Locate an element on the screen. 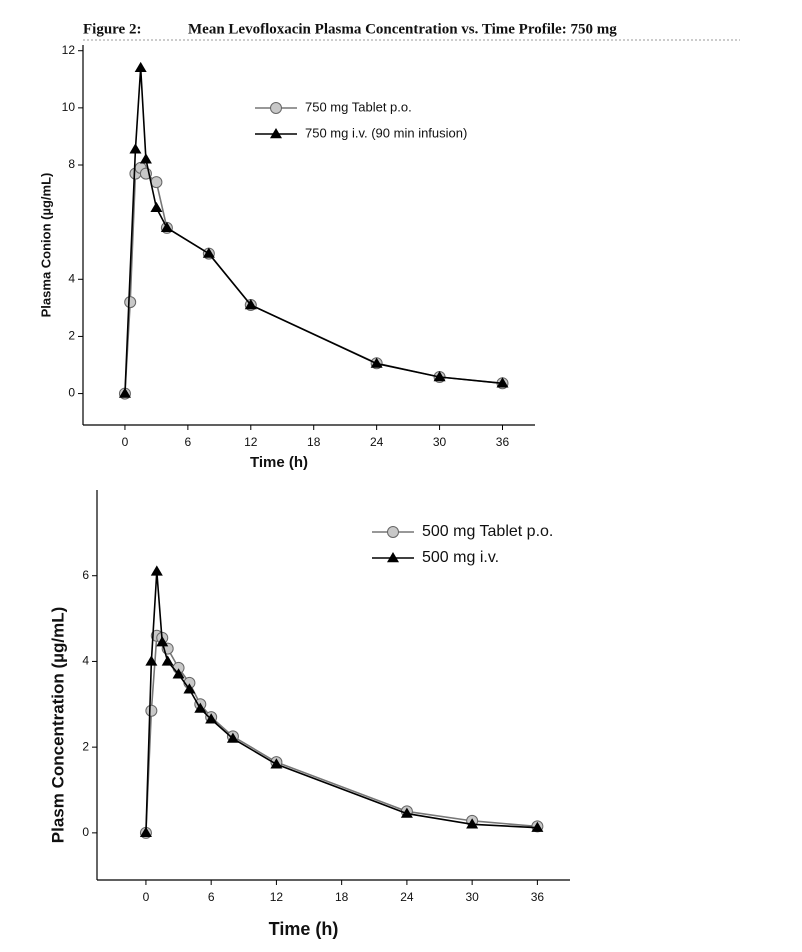  y-axis-title: Plasma Conion (µg/mL) is located at coordinates (45, 245).